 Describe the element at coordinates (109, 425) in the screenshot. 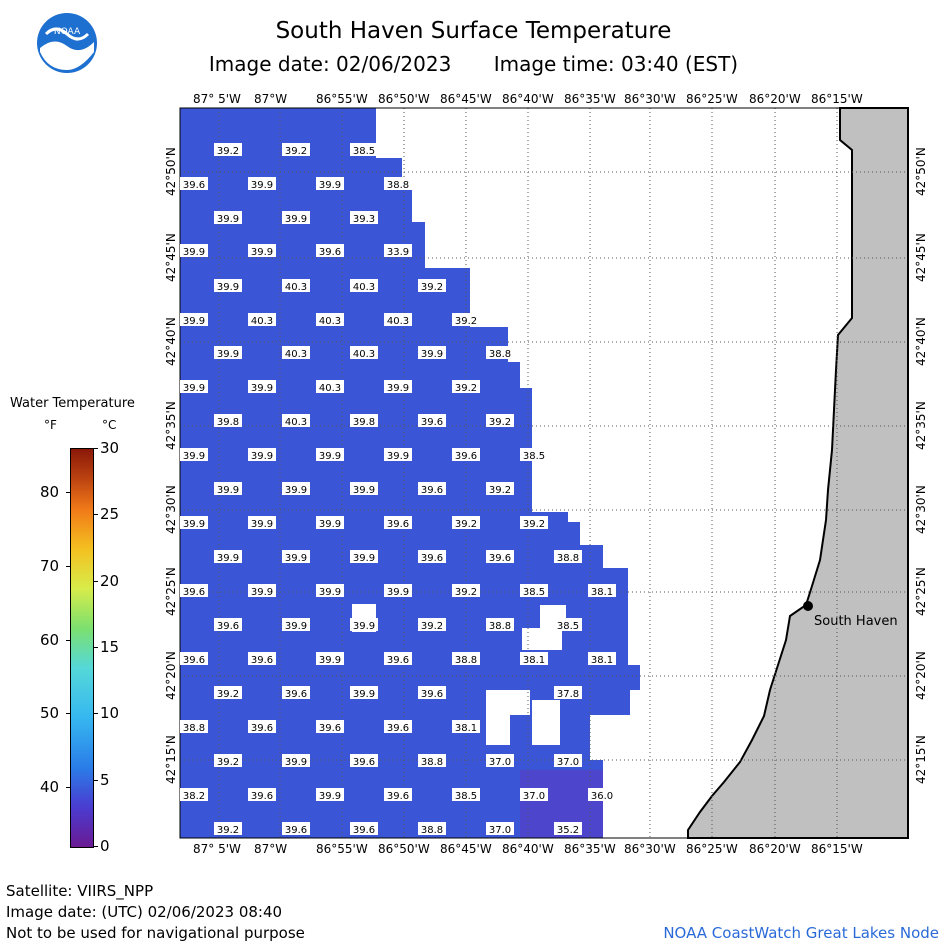

I see `legend-unit-c: °C` at that location.